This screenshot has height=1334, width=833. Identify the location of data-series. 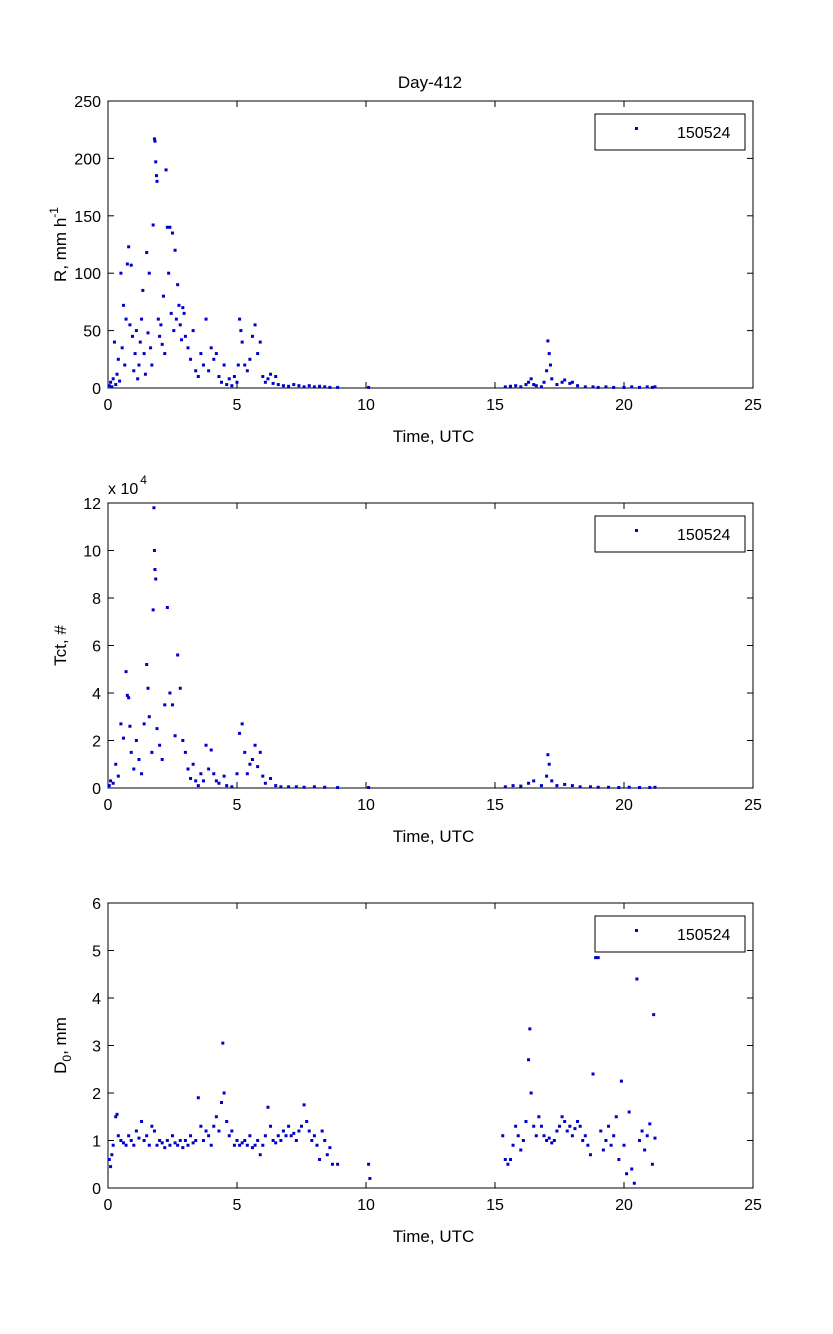
(382, 1070).